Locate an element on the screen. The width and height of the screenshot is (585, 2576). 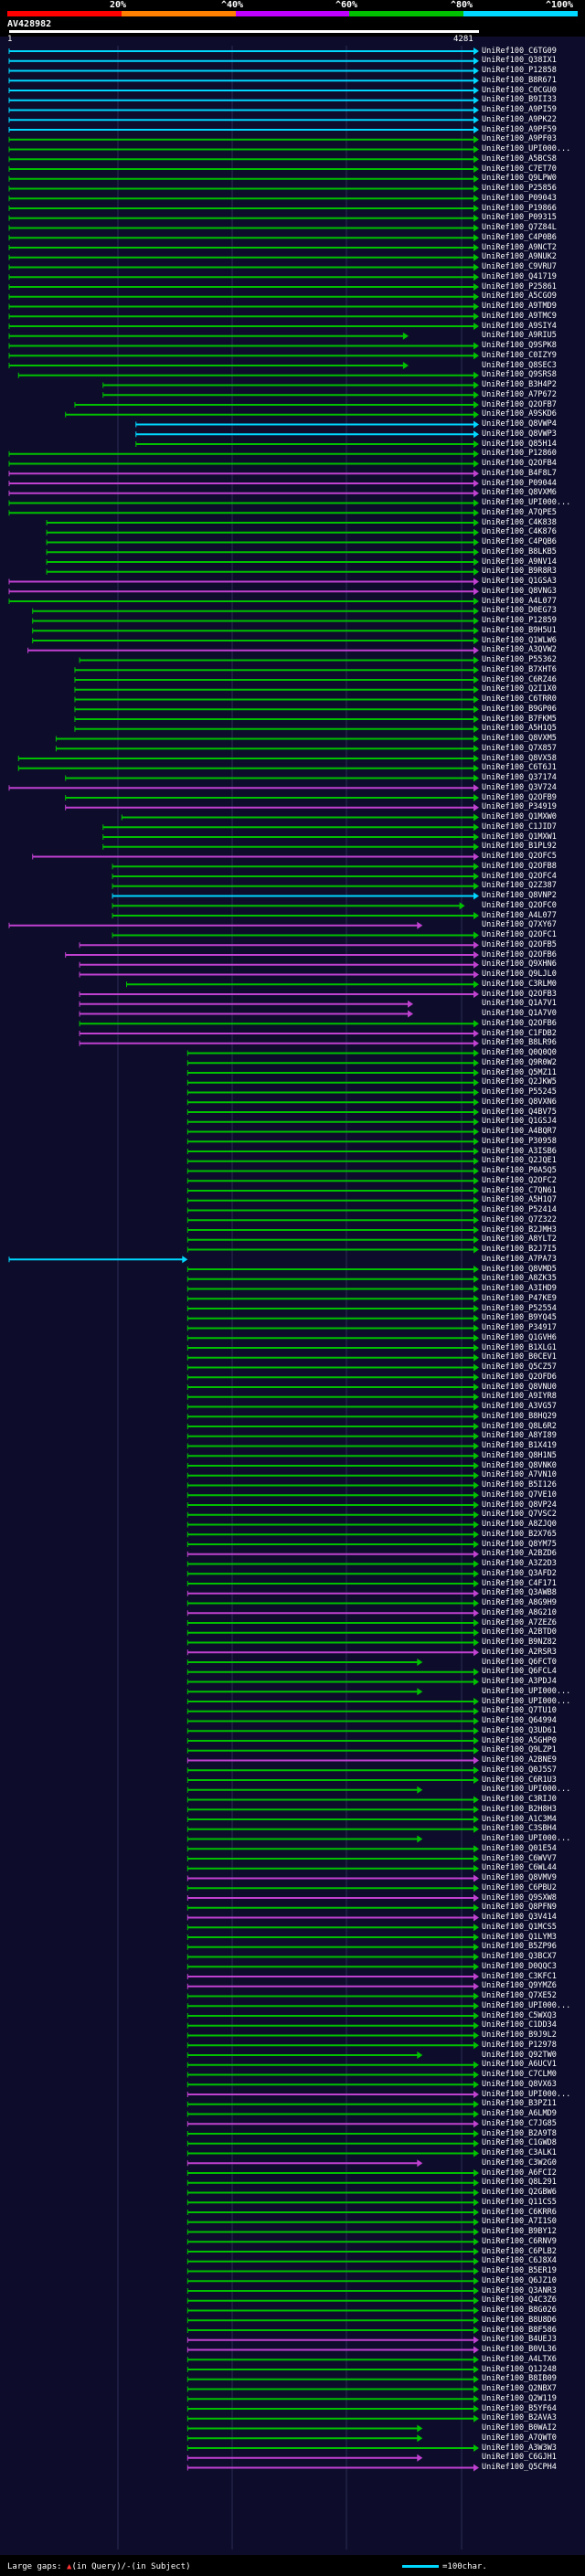
hit-label: UniRef100_A2BNE9 is located at coordinates (519, 1760).